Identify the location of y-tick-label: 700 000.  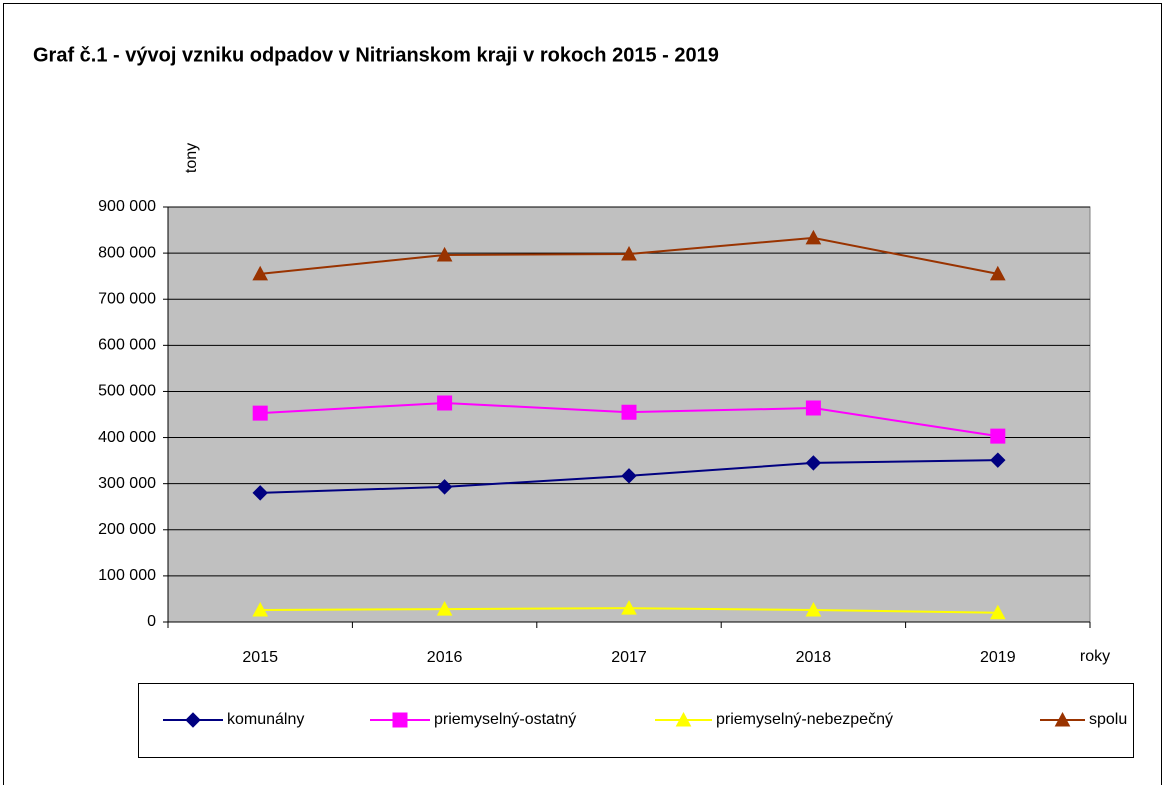
(127, 298).